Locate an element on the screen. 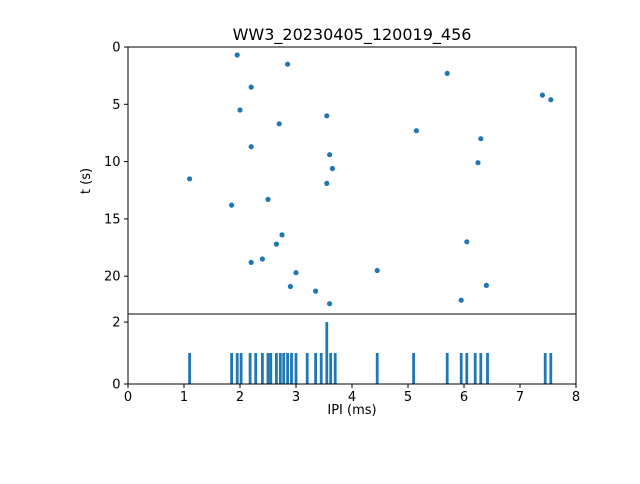  y-tick-label: 10 is located at coordinates (112, 162).